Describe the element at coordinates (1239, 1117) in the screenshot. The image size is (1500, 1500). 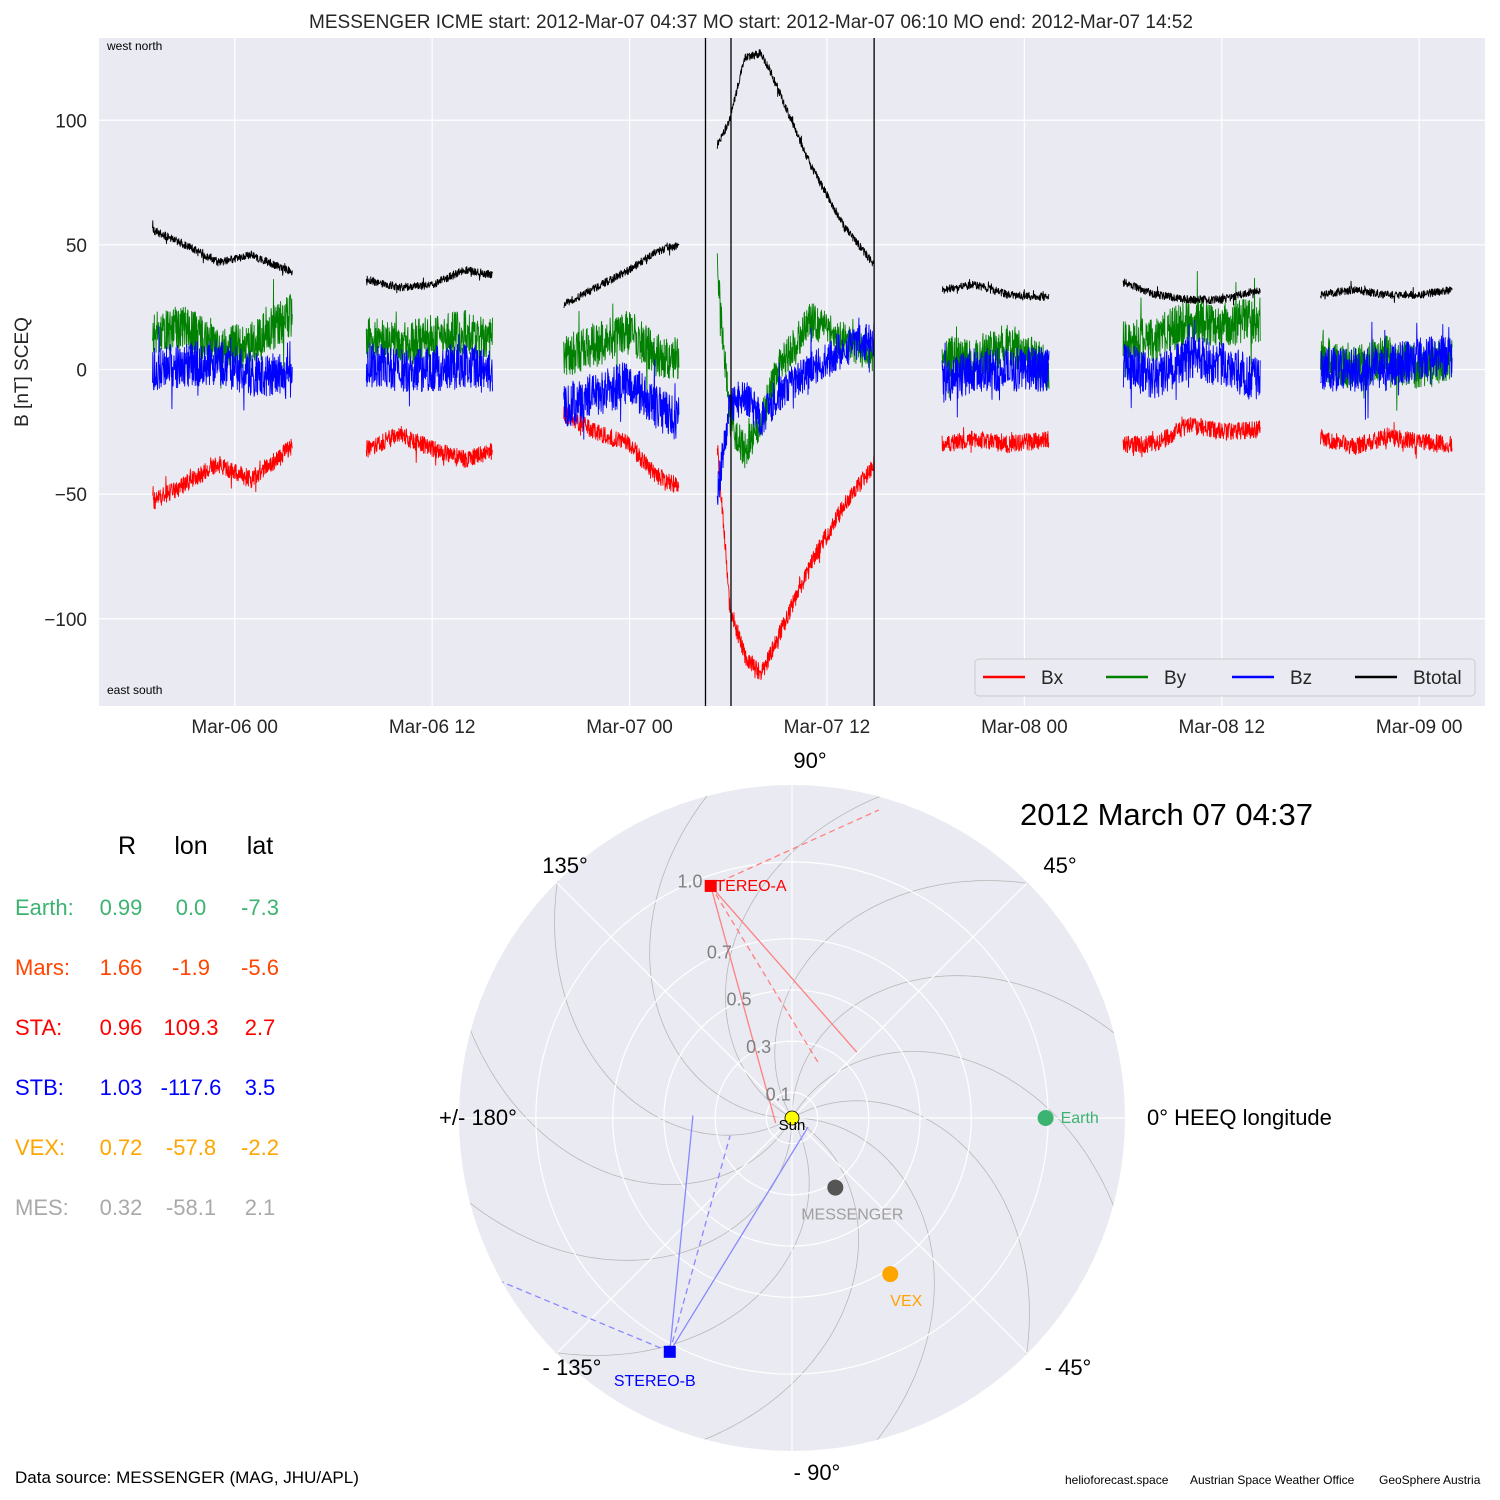
I see `angle-label: 0° HEEQ longitude` at that location.